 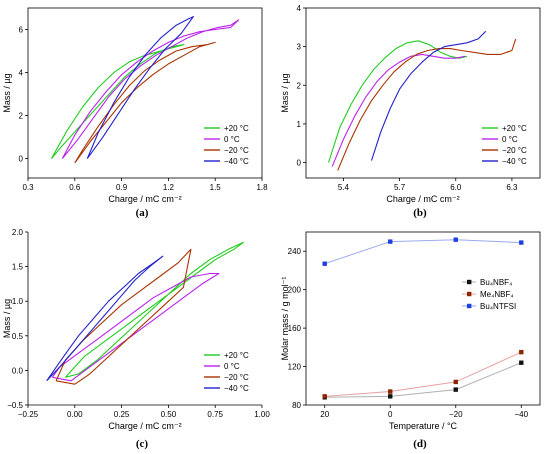 I want to click on x-tick-label: 20, so click(x=324, y=414).